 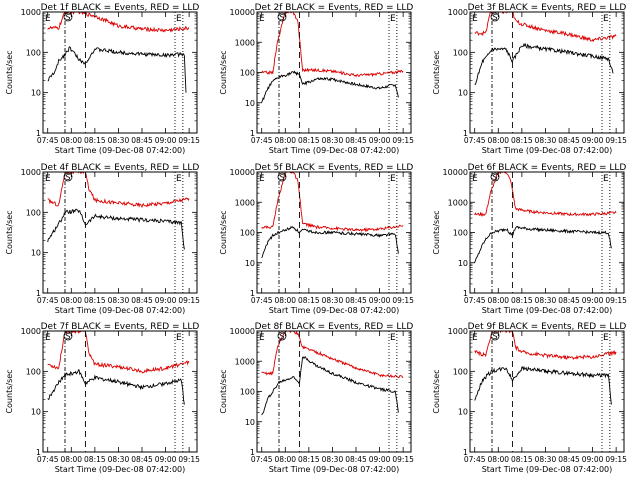 What do you see at coordinates (547, 327) in the screenshot?
I see `panel-title: Det 9f BLACK = Events, RED = LLD` at bounding box center [547, 327].